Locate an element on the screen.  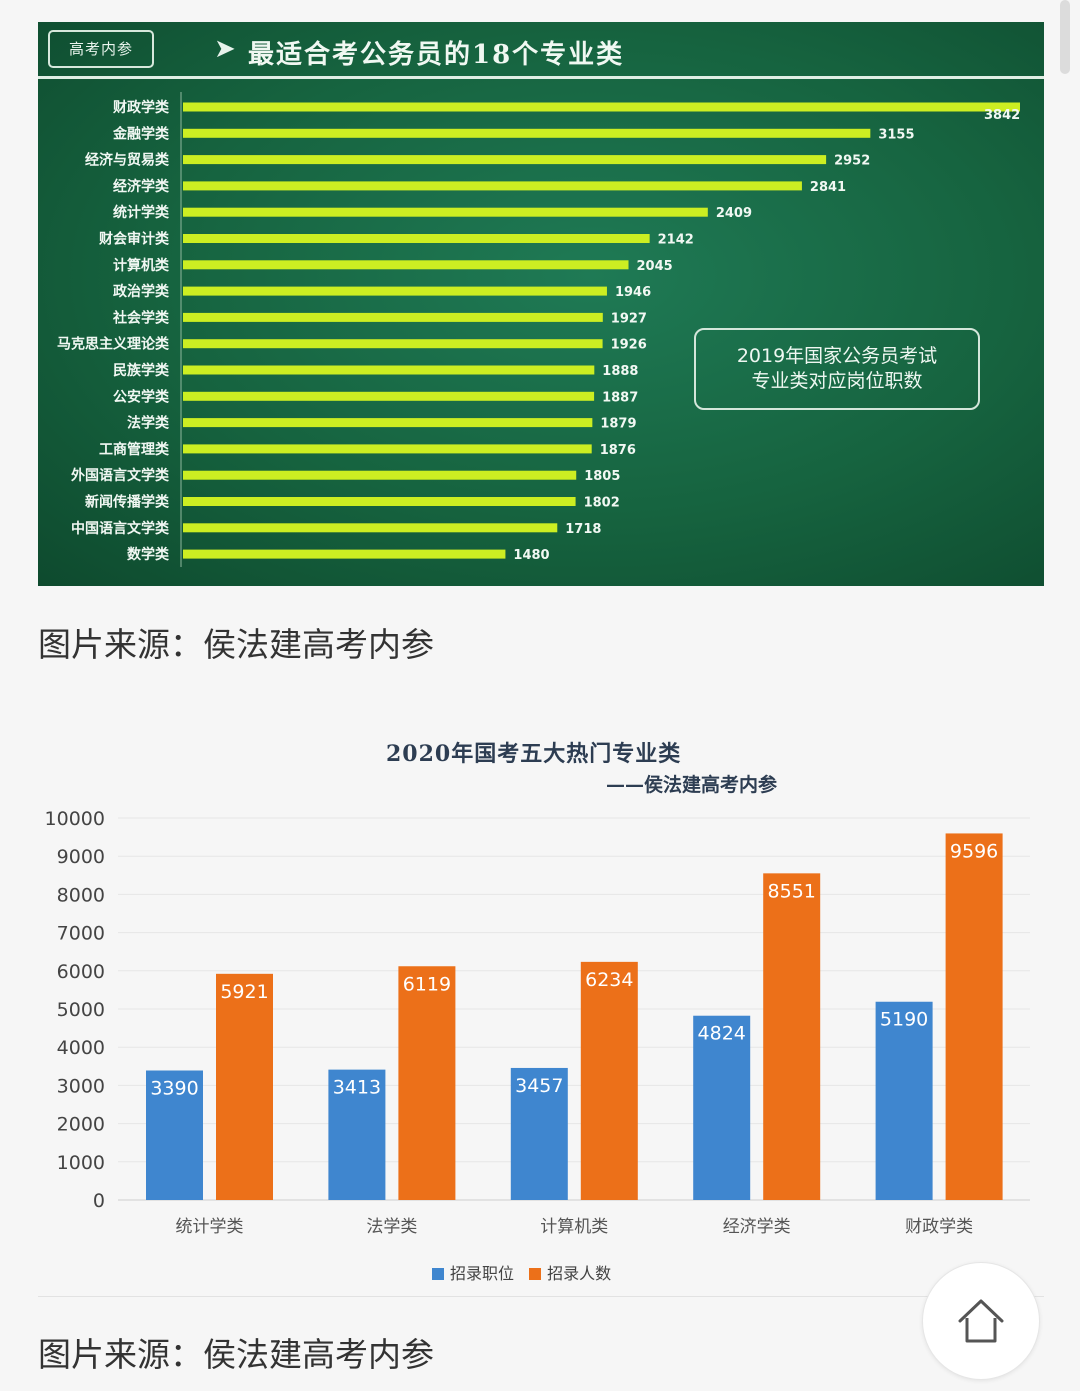
category-label: 数学类 is located at coordinates (148, 554).